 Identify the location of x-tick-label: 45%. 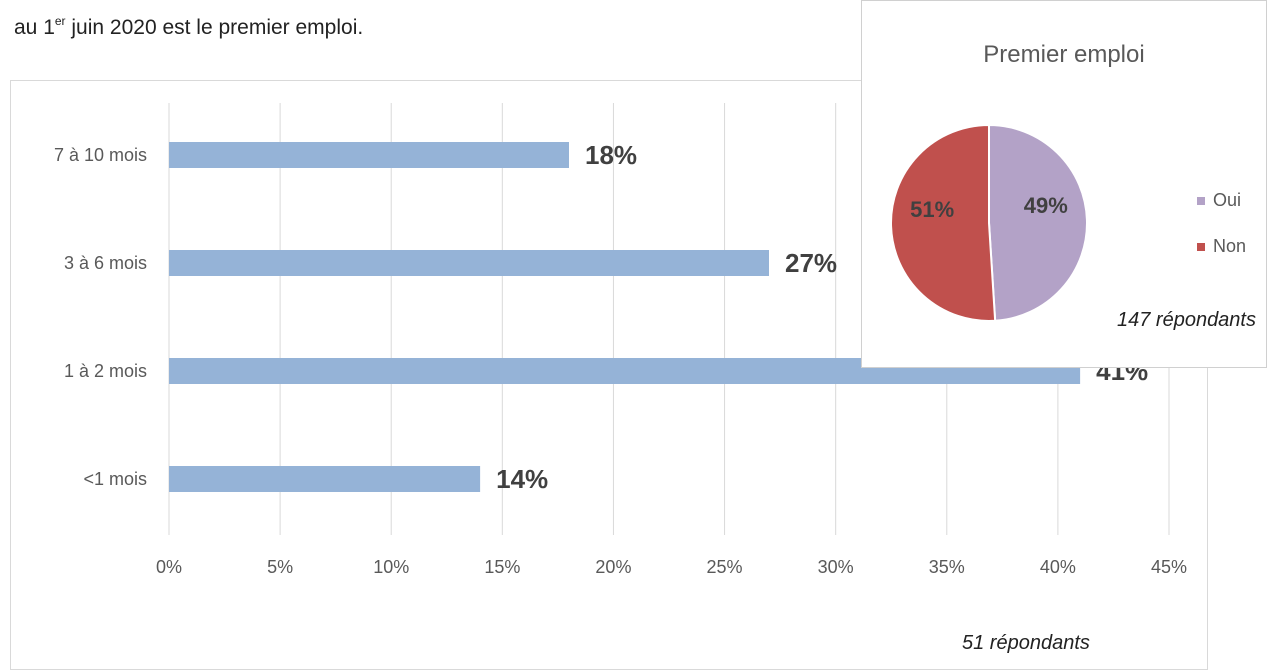
(1169, 567).